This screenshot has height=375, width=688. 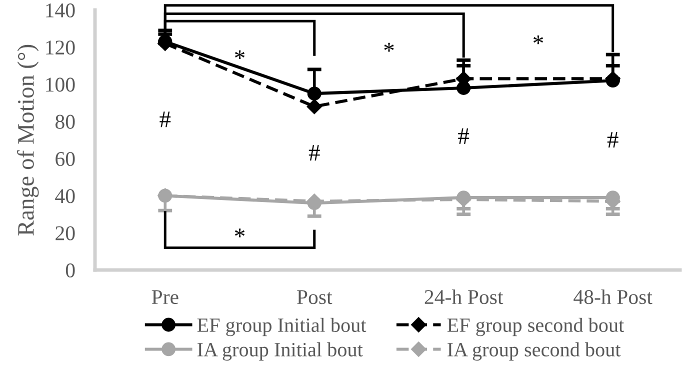 What do you see at coordinates (60, 85) in the screenshot?
I see `y-tick-label: 100` at bounding box center [60, 85].